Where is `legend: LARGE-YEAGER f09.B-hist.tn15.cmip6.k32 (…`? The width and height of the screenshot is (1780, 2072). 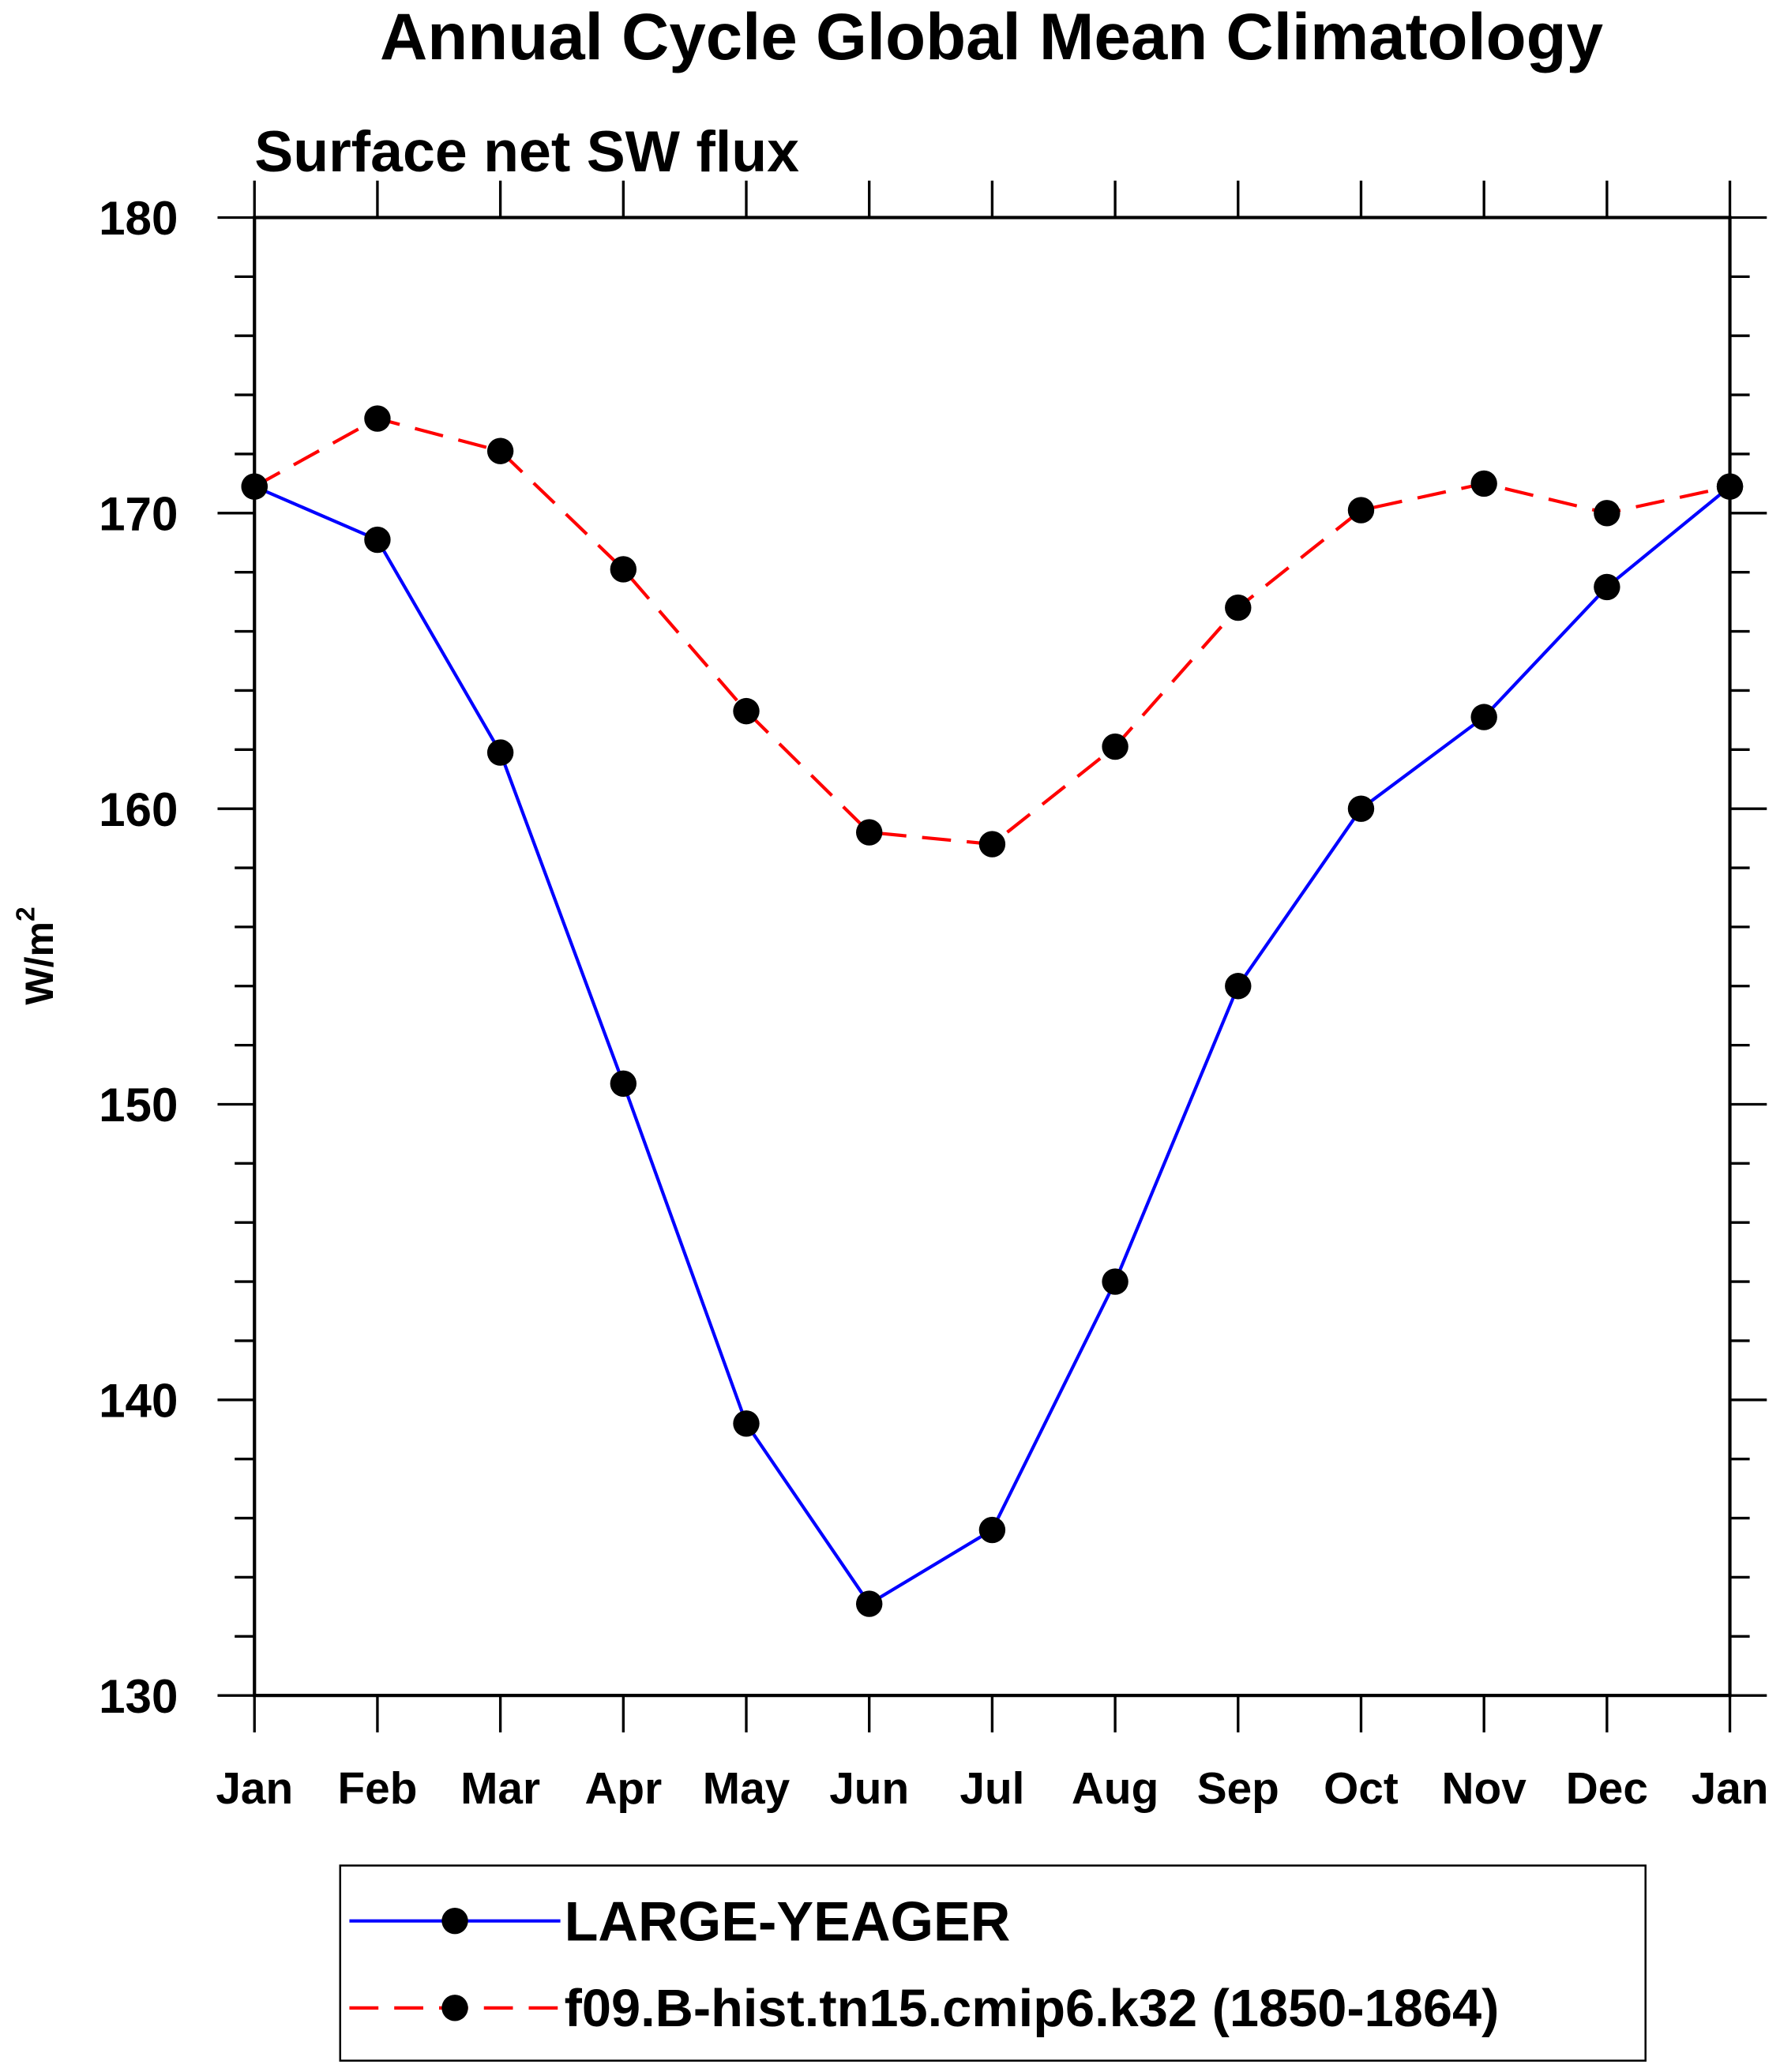 legend: LARGE-YEAGER f09.B-hist.tn15.cmip6.k32 (… is located at coordinates (993, 1963).